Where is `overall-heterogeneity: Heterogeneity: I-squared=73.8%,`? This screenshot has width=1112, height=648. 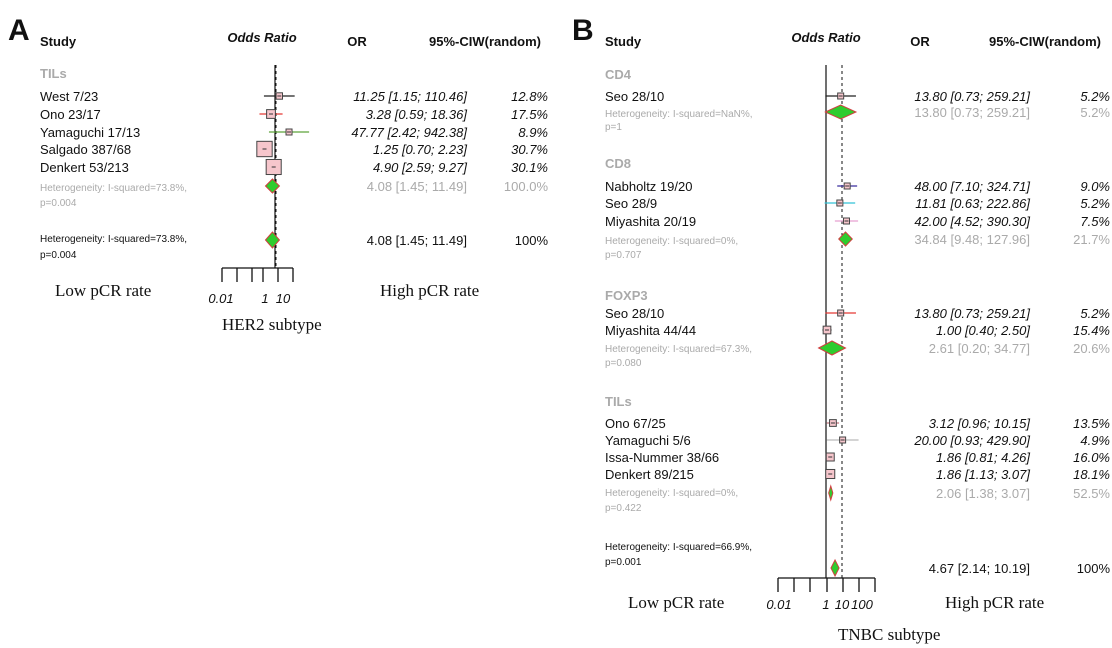
overall-heterogeneity: Heterogeneity: I-squared=73.8%, is located at coordinates (113, 239).